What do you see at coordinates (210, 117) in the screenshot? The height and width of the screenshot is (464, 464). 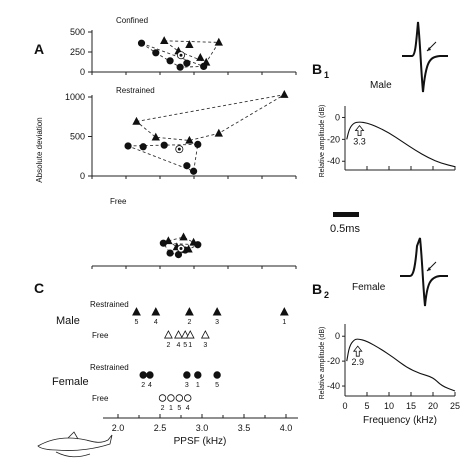 I see `a-male-hull` at bounding box center [210, 117].